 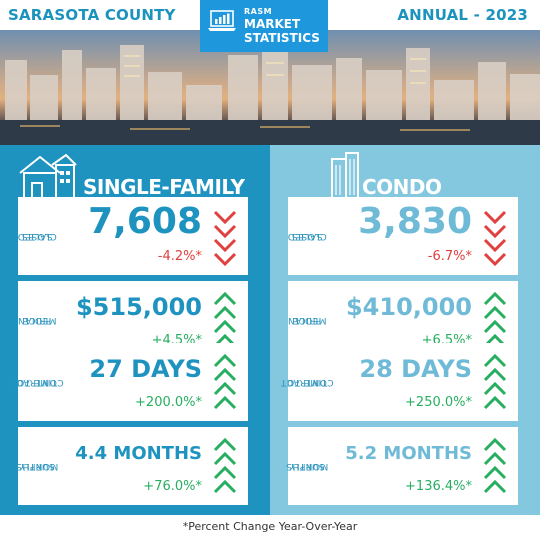 What do you see at coordinates (145, 369) in the screenshot?
I see `sf-time-to-contract-value: 27 DAYS` at bounding box center [145, 369].